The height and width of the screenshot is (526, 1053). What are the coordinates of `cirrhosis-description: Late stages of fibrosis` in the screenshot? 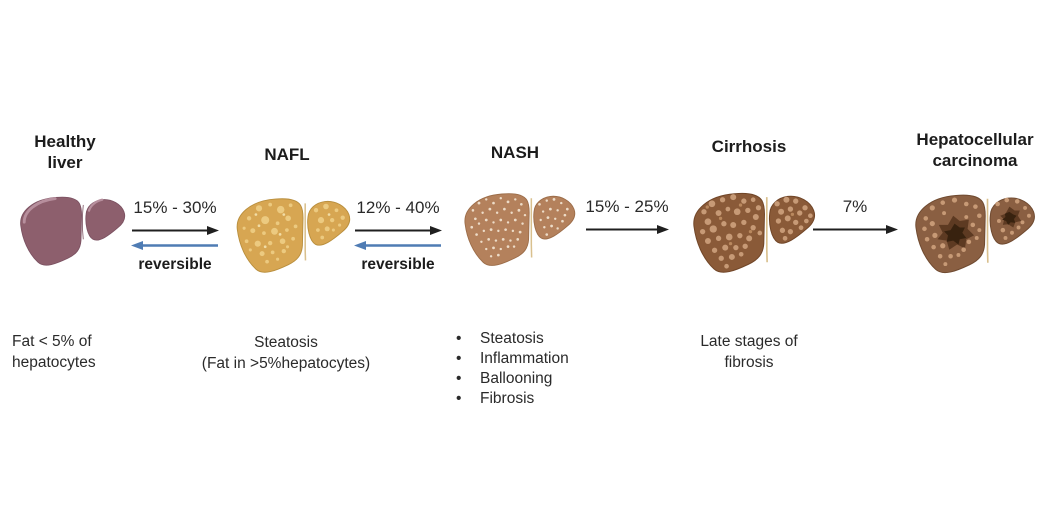 It's located at (749, 352).